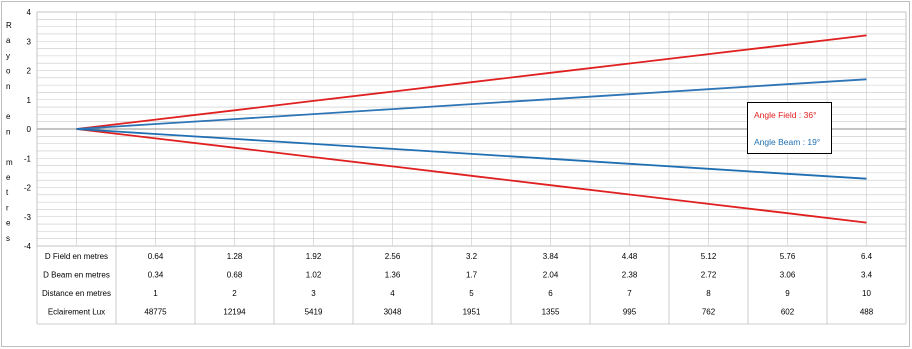  I want to click on table-cell: 1.7, so click(472, 275).